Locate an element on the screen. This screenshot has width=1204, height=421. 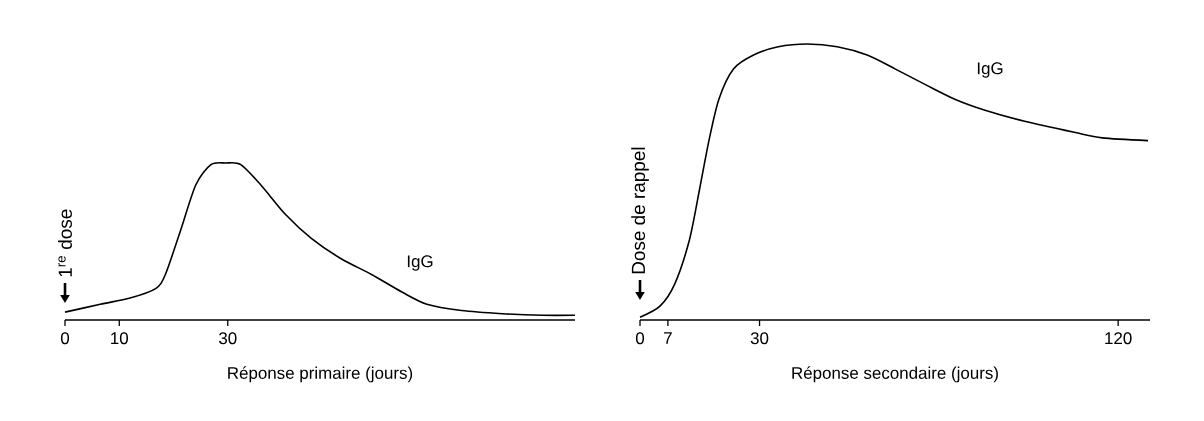
x-axis-title: Réponse secondaire (jours) is located at coordinates (895, 374).